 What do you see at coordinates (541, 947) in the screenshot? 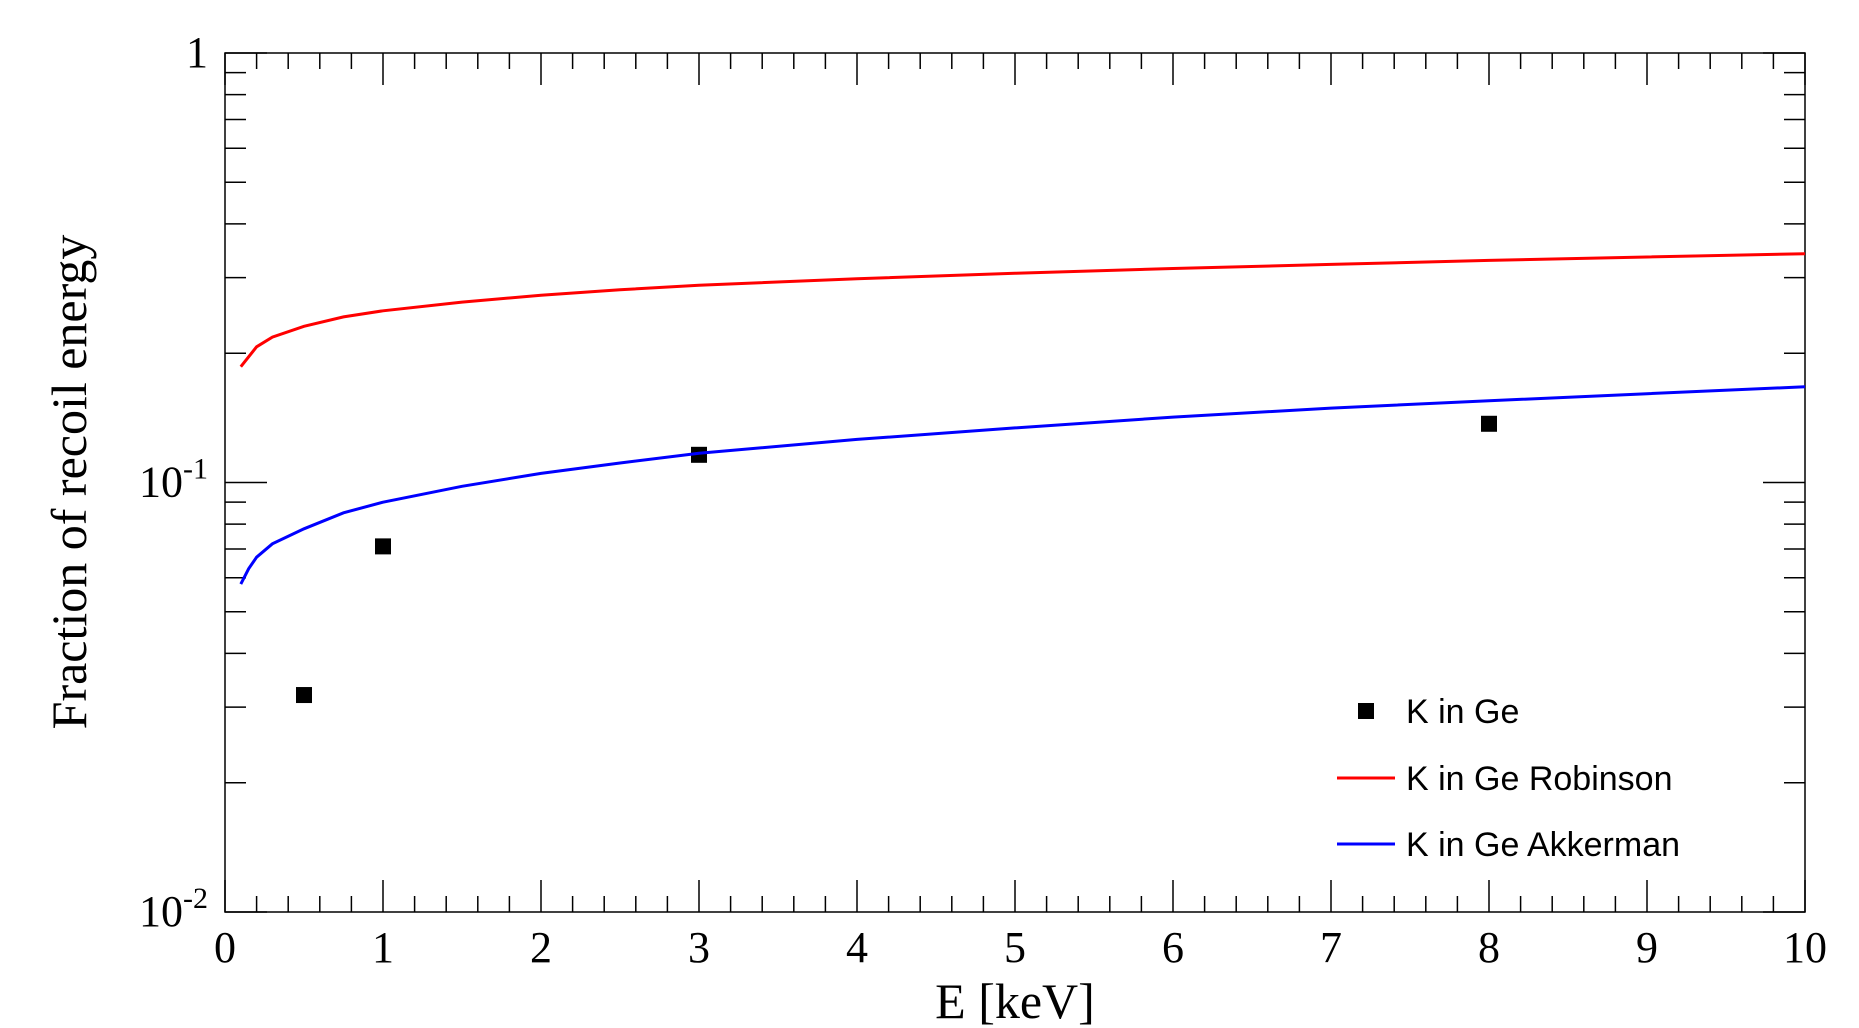
I see `x-tick-label: 2` at bounding box center [541, 947].